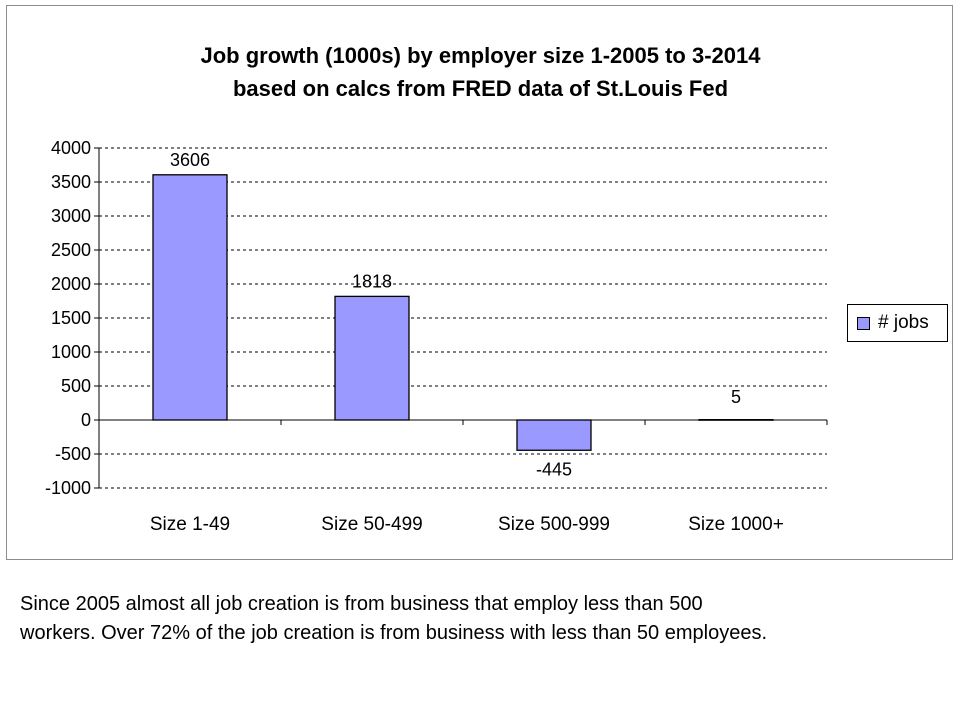  Describe the element at coordinates (863, 323) in the screenshot. I see `legend-swatch` at that location.